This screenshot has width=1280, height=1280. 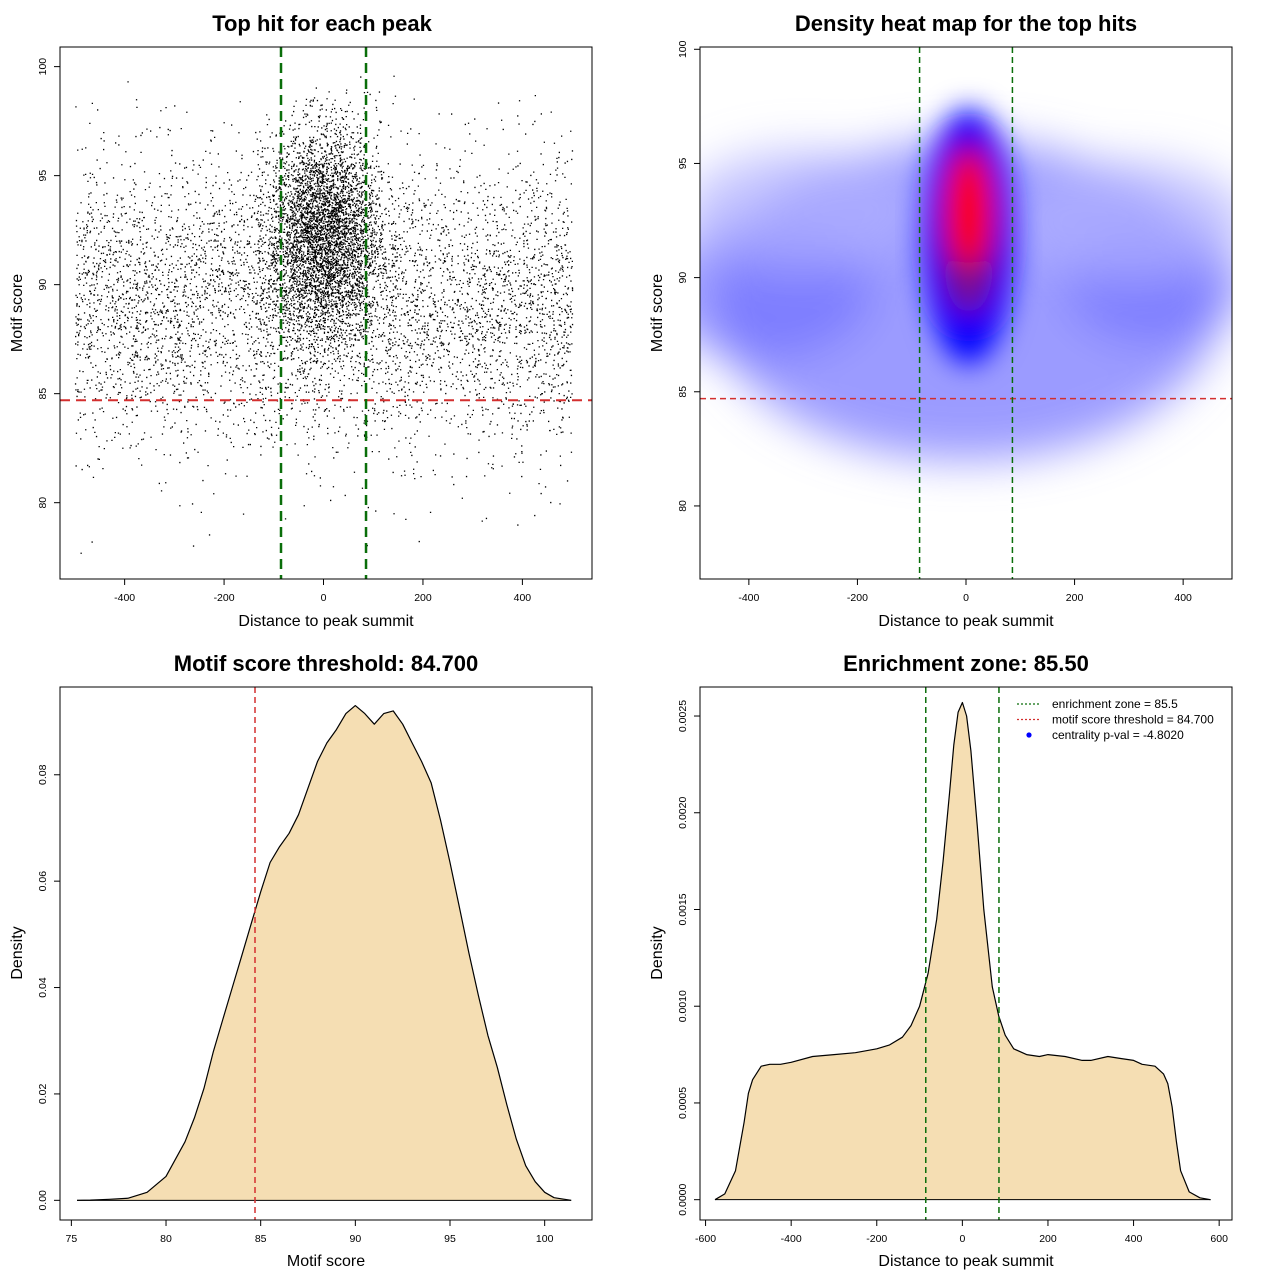 What do you see at coordinates (683, 1103) in the screenshot?
I see `y-tick-label: 0.0005` at bounding box center [683, 1103].